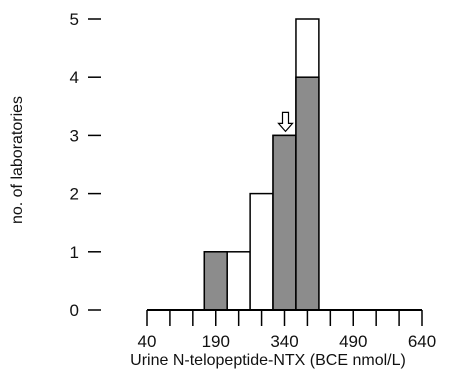 The width and height of the screenshot is (469, 375). What do you see at coordinates (17, 160) in the screenshot?
I see `y-axis-title: no. of laboratories` at bounding box center [17, 160].